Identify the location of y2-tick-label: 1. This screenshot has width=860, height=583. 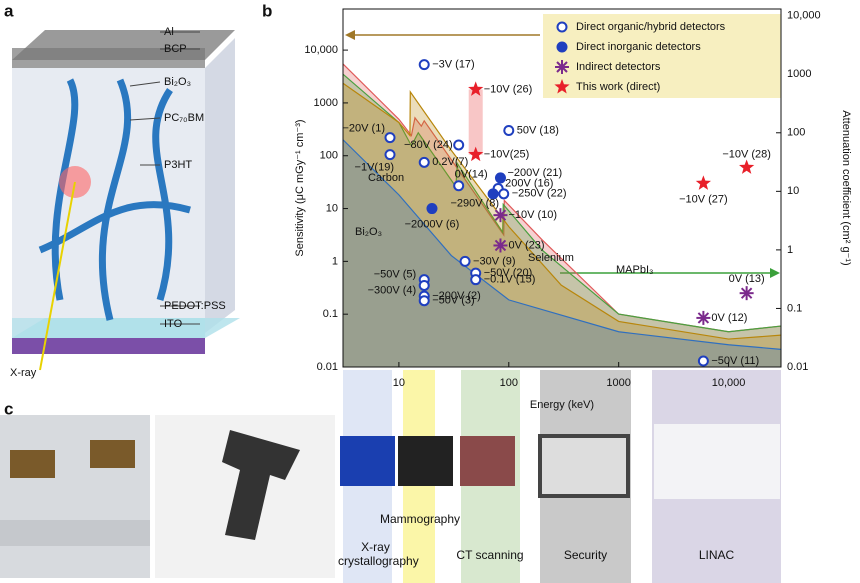
(790, 250).